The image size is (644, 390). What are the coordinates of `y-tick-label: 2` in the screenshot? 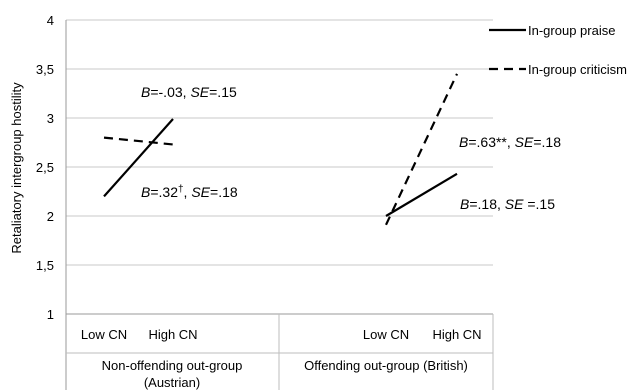 It's located at (50, 216).